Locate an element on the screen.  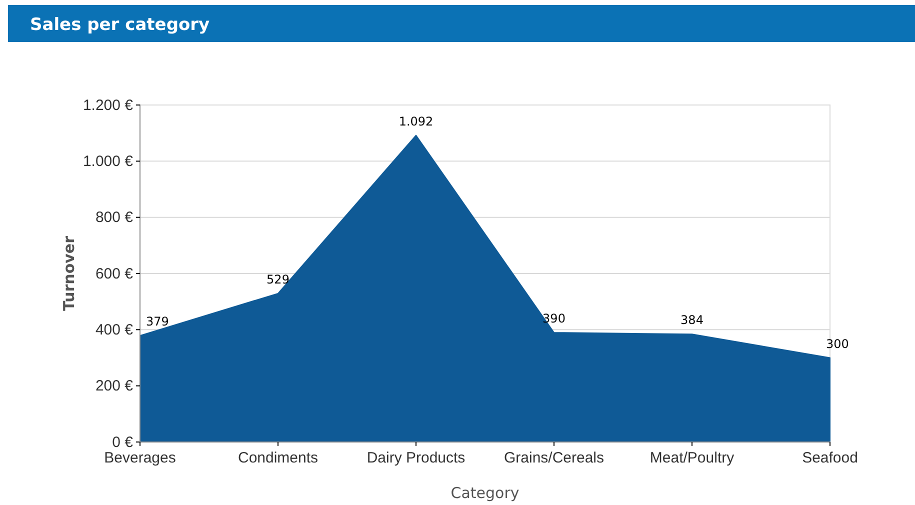
y-axis-title: Turnover is located at coordinates (69, 273).